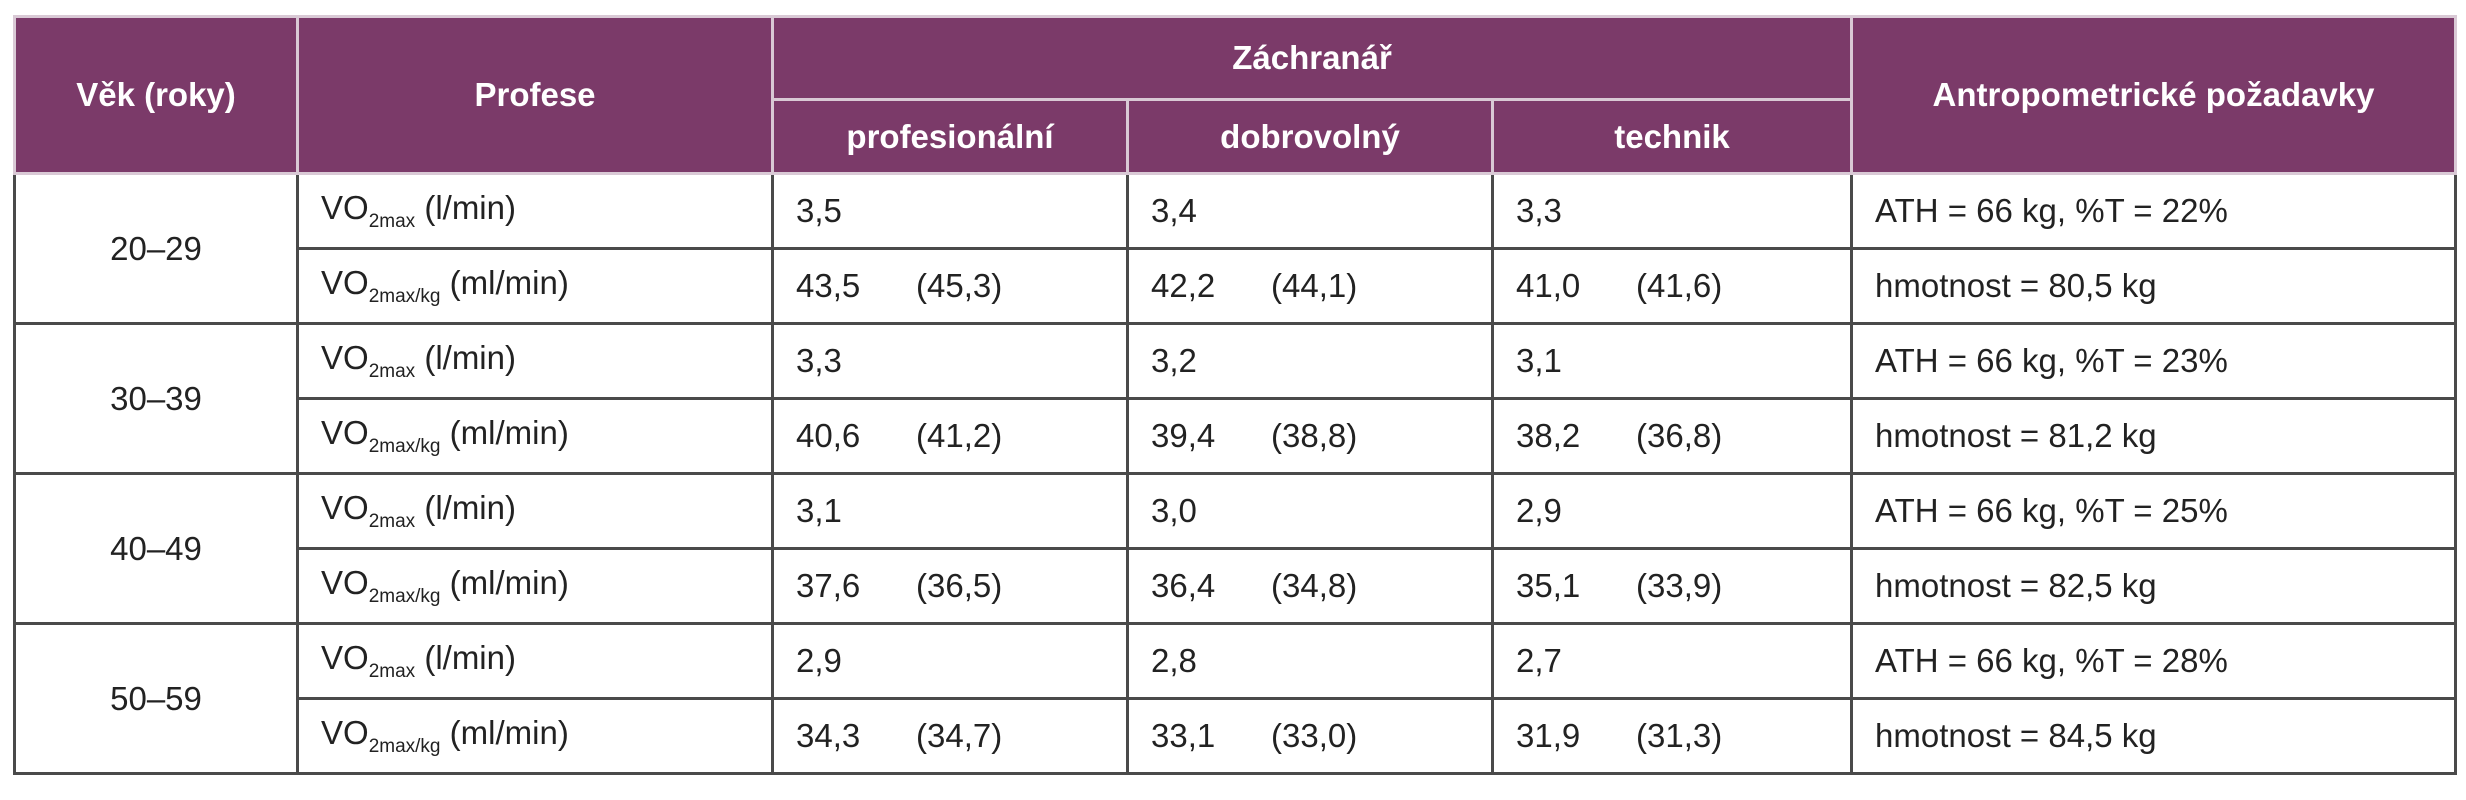 The height and width of the screenshot is (800, 2466). Describe the element at coordinates (1310, 661) in the screenshot. I see `value-cell: 2,8` at that location.